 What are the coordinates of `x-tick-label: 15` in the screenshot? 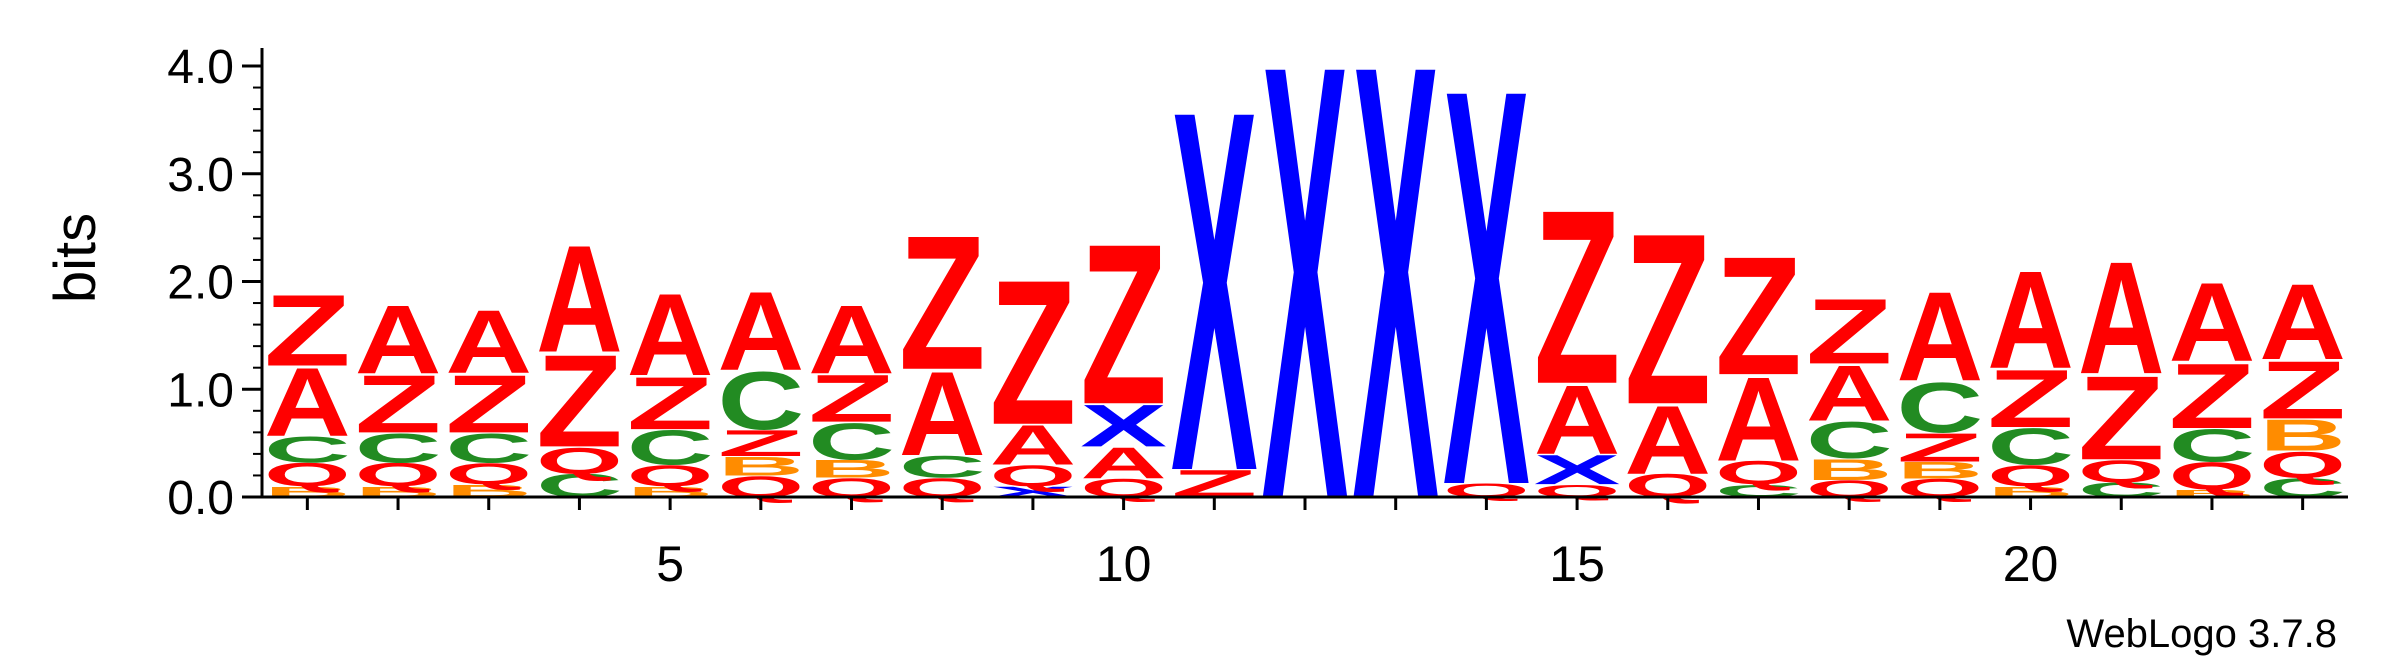 It's located at (1577, 564).